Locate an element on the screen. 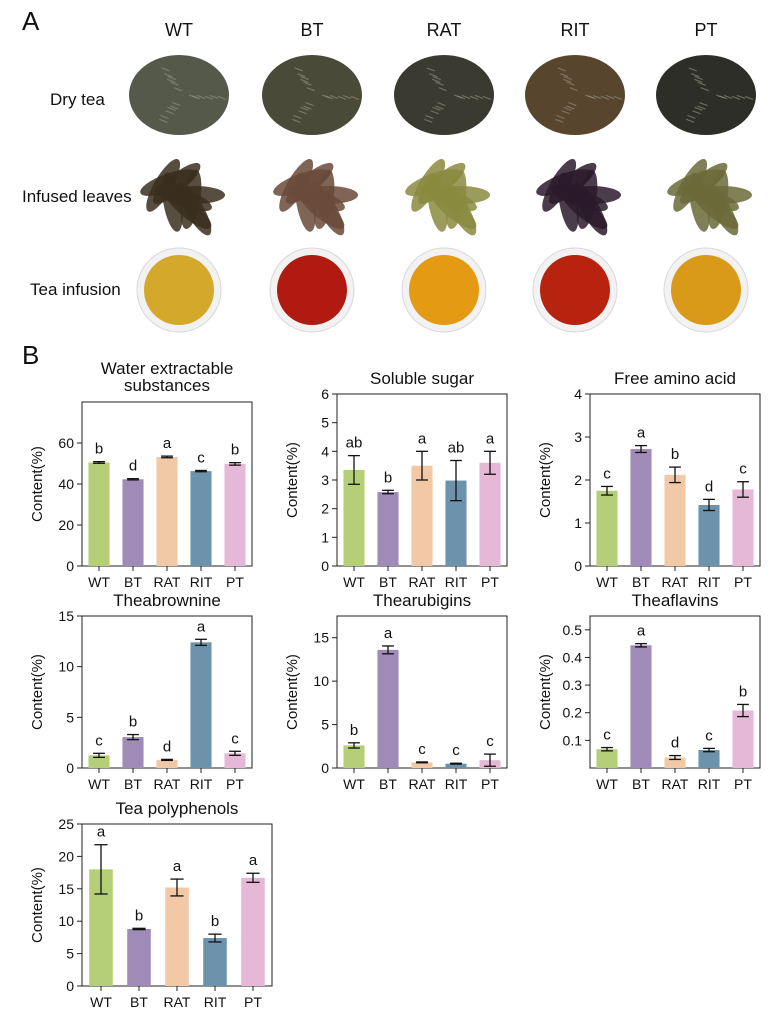  dry-tea-photo-bt is located at coordinates (312, 95).